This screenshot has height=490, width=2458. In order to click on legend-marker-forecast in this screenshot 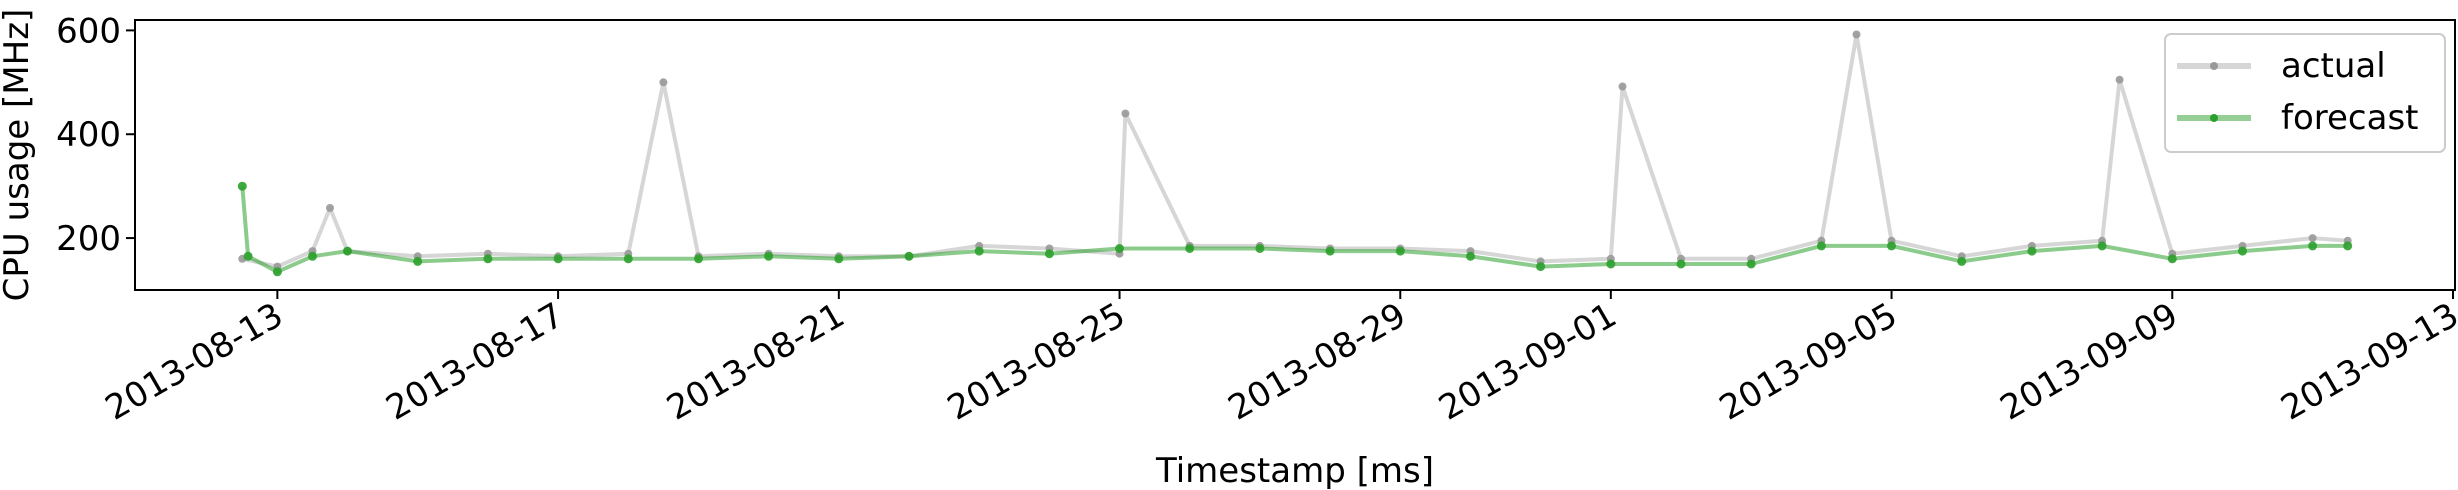, I will do `click(2214, 118)`.